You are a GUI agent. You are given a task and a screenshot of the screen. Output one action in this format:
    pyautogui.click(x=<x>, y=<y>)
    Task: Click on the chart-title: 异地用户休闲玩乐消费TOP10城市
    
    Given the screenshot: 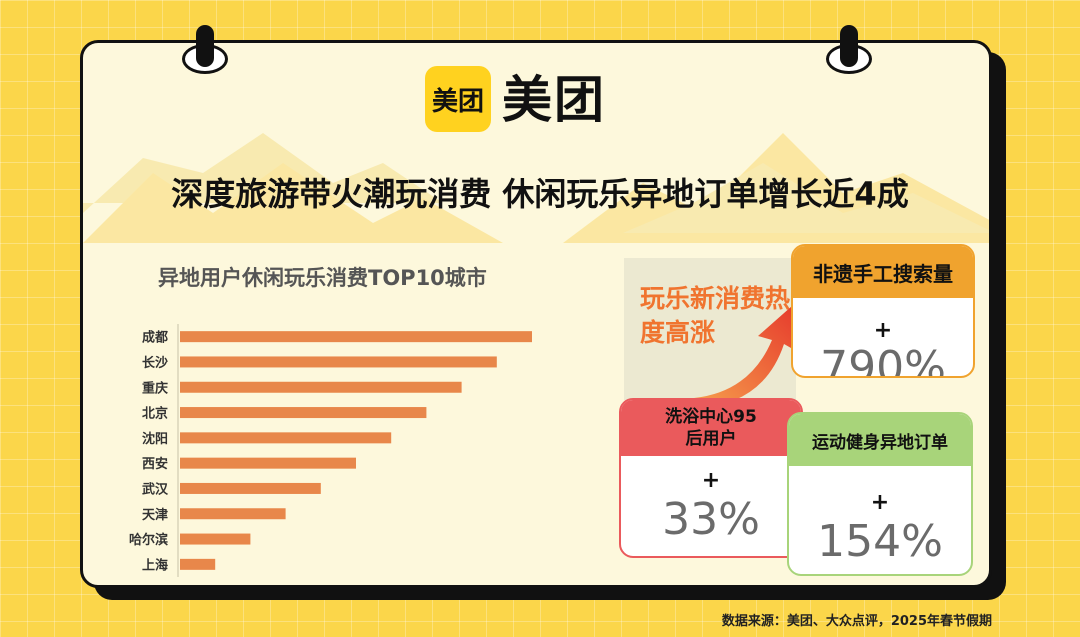 What is the action you would take?
    pyautogui.click(x=322, y=278)
    